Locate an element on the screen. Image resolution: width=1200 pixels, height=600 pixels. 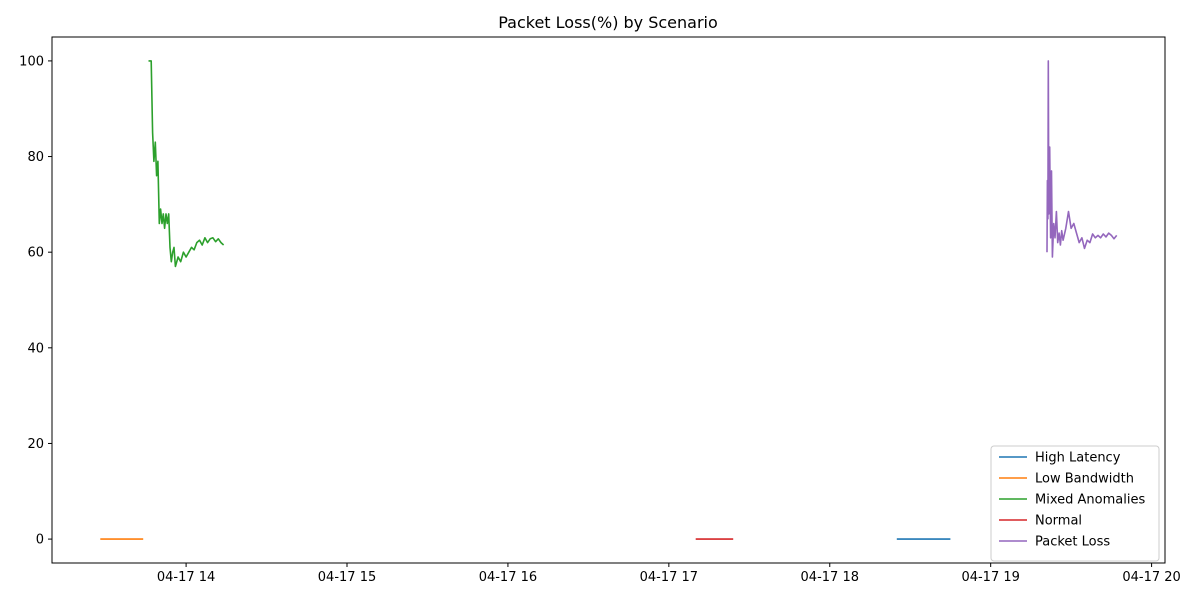
y-axis: 0 20 40 60 80 100 is located at coordinates (35, 301).